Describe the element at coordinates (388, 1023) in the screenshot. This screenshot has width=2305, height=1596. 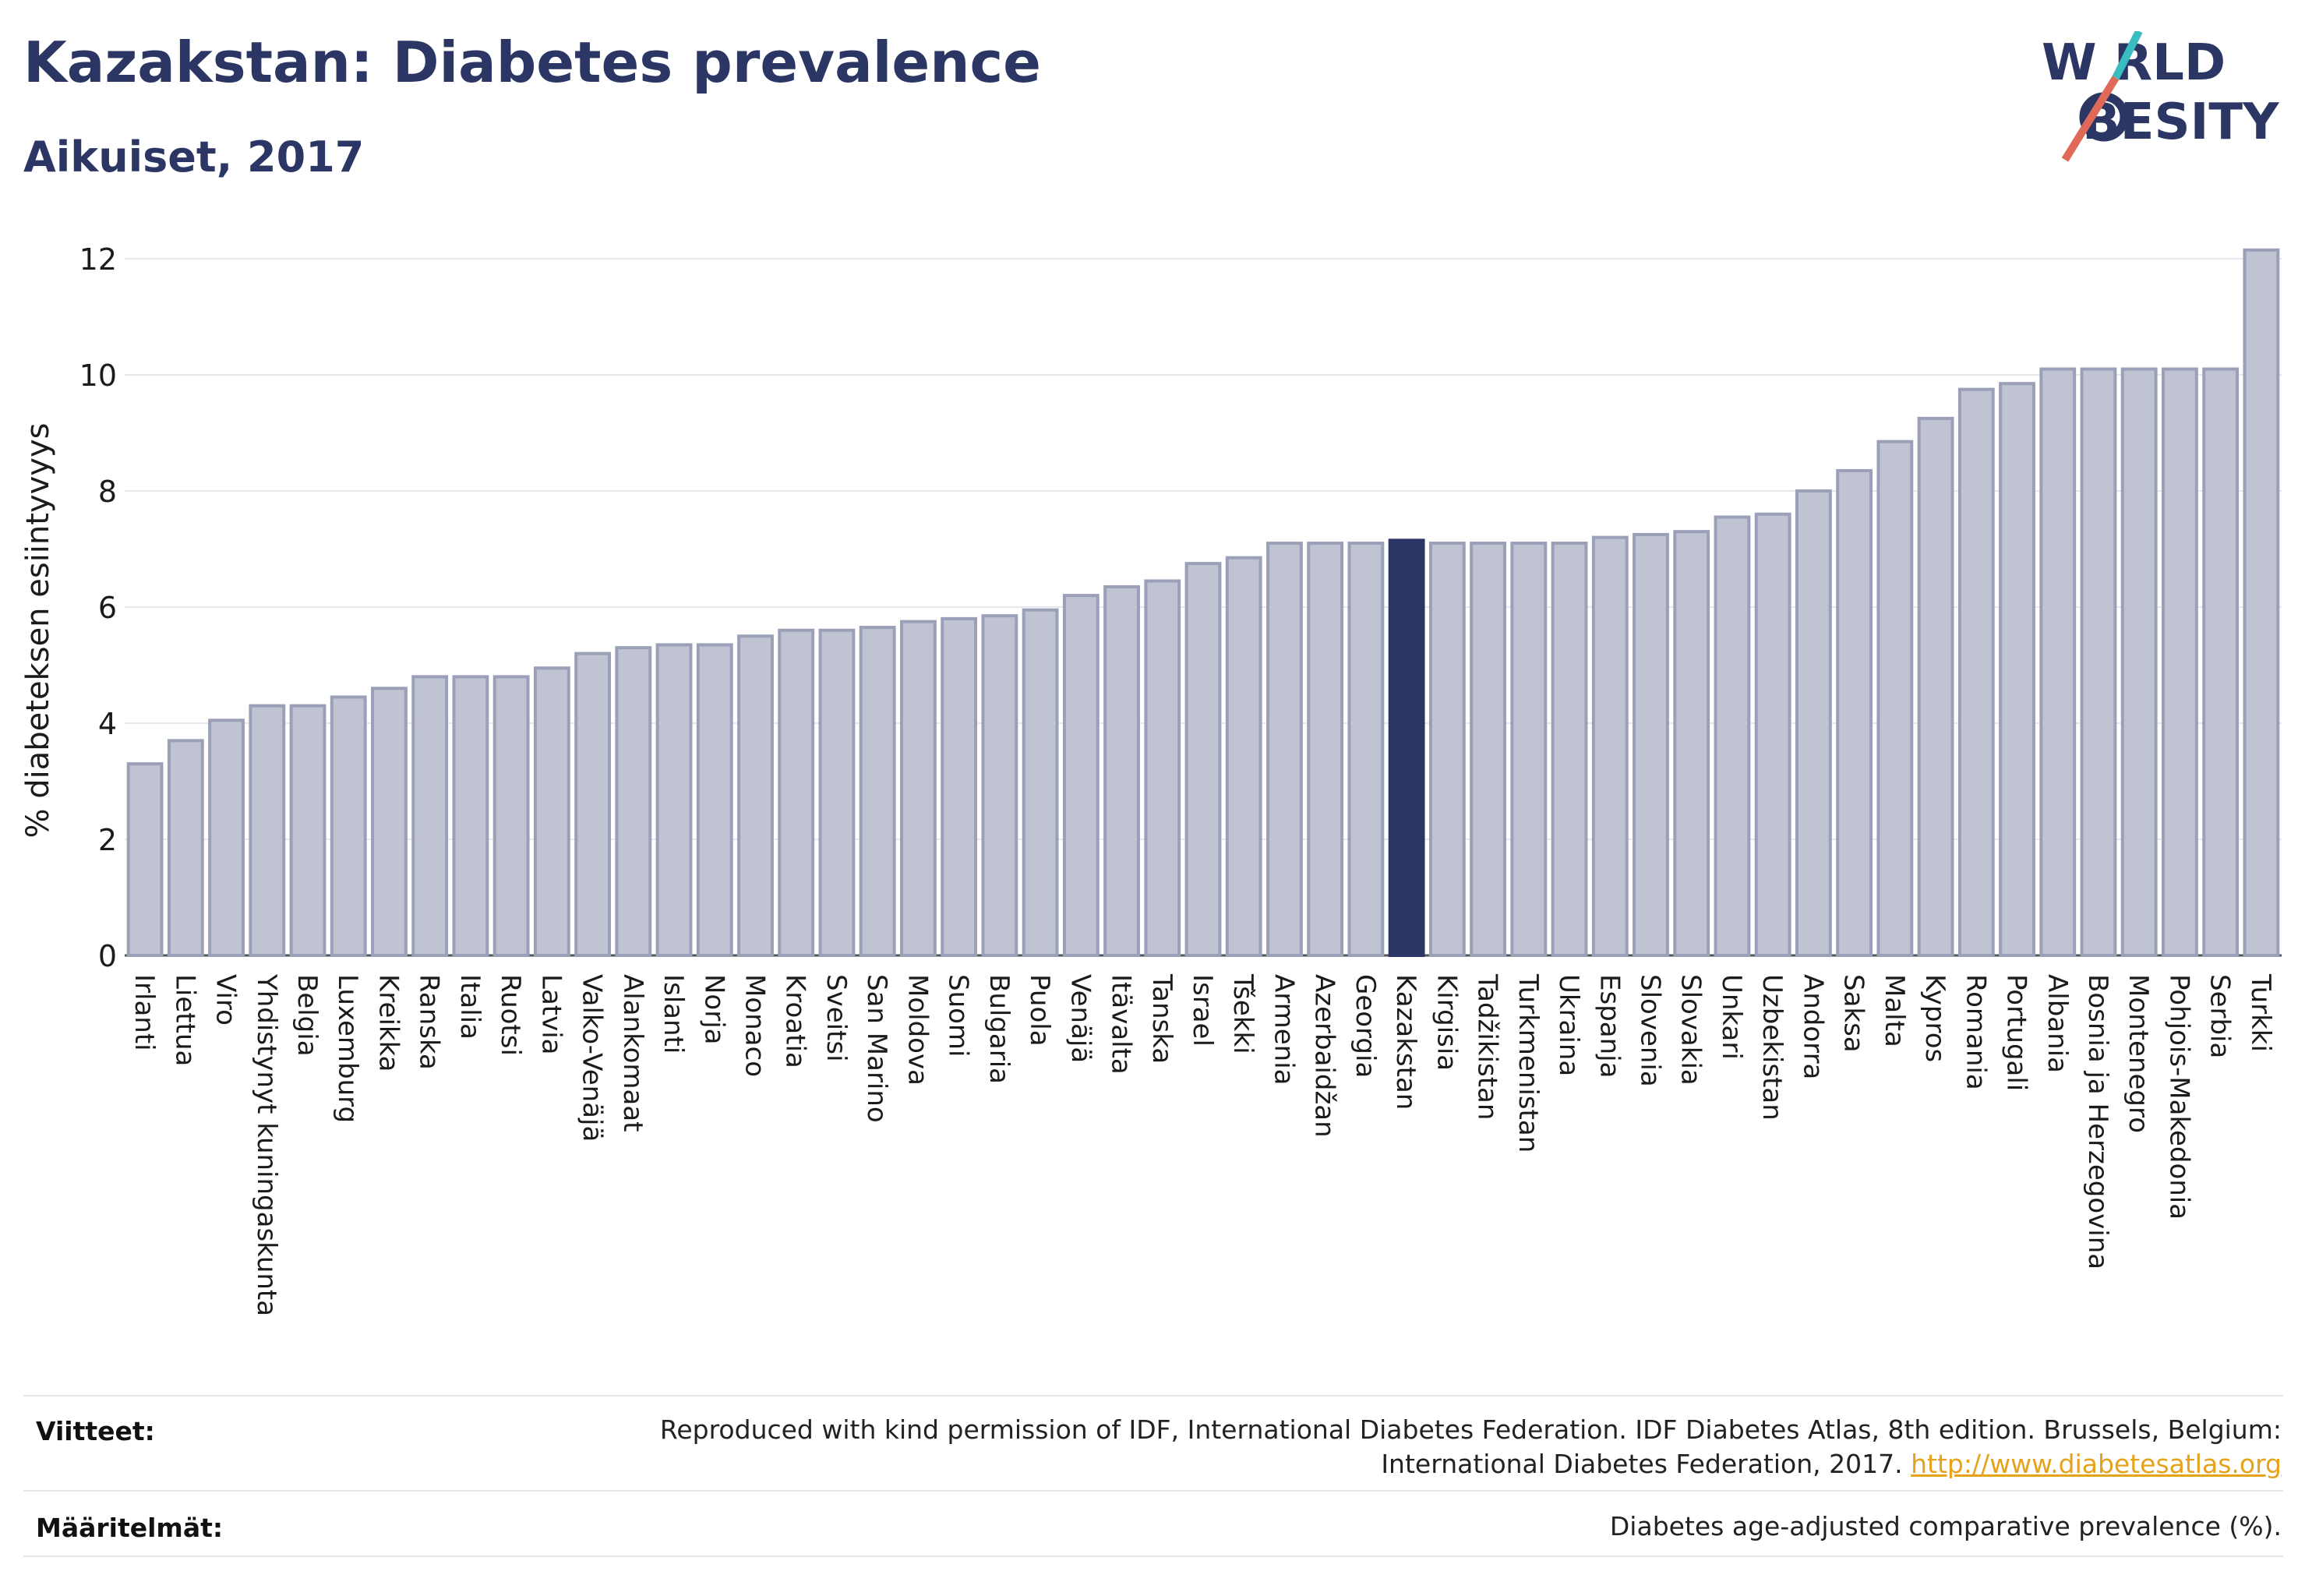
I see `x-tick-label: Kreikka` at that location.